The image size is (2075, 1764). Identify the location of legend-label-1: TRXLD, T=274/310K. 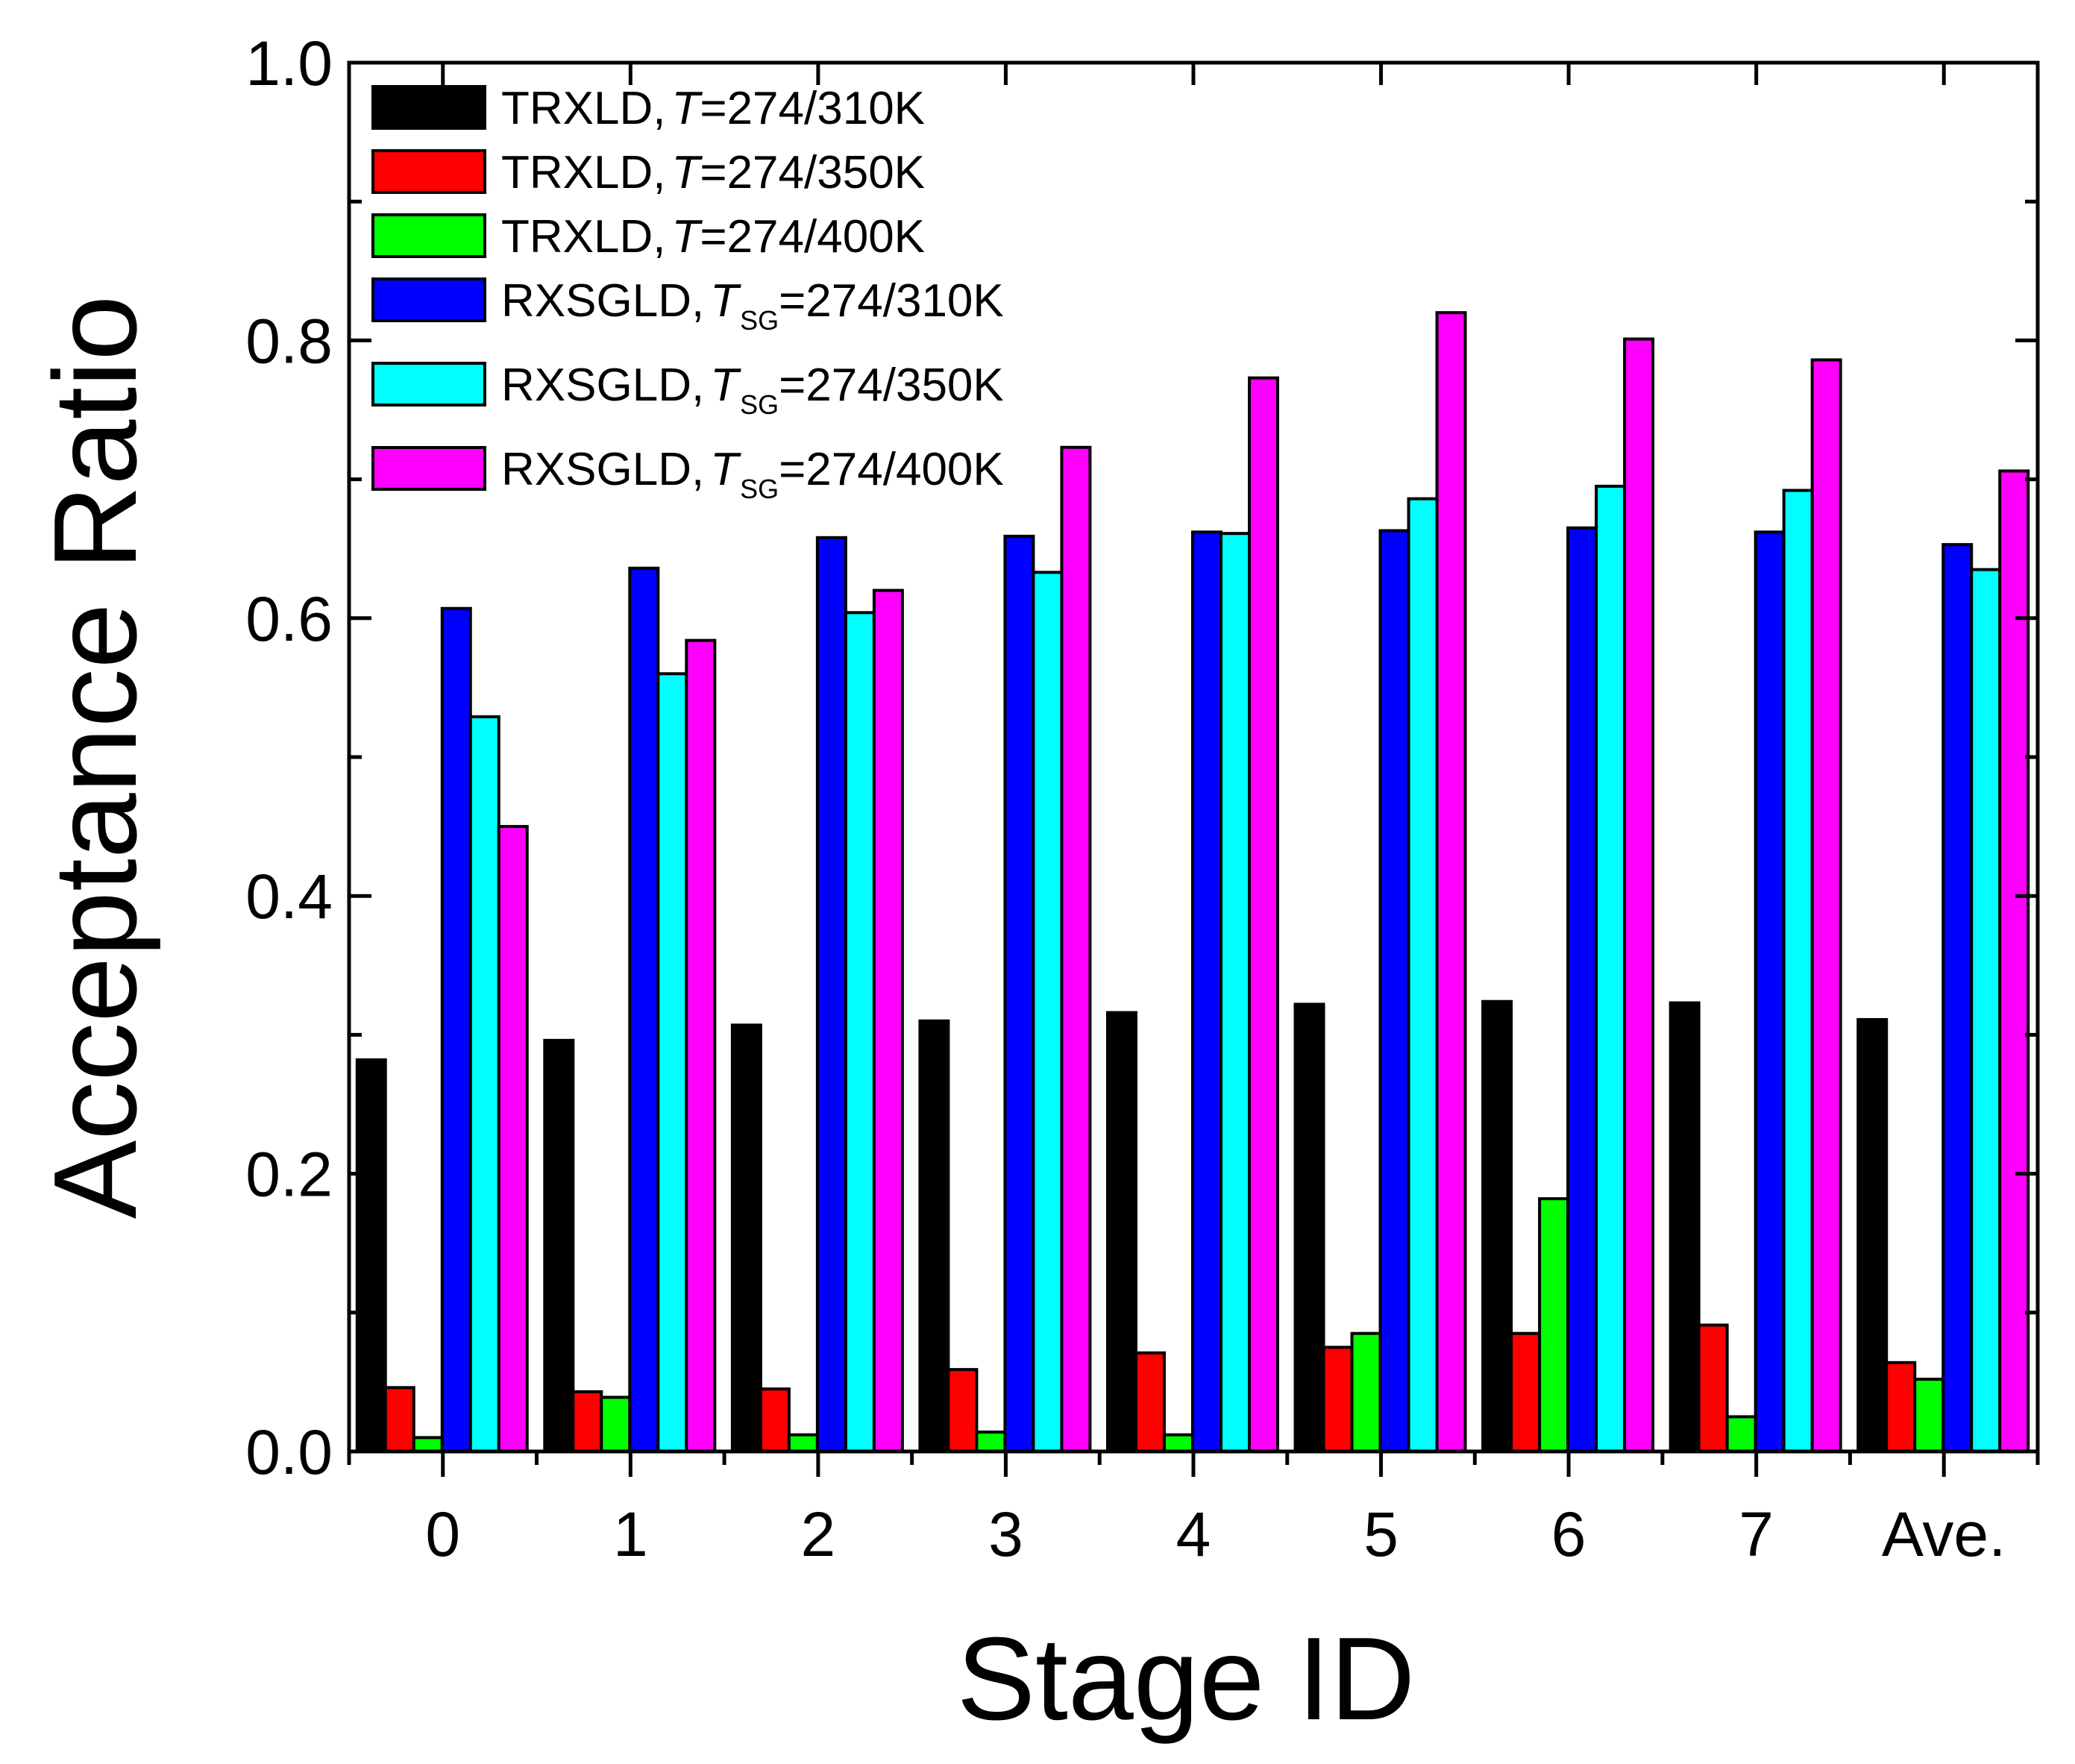
(713, 108).